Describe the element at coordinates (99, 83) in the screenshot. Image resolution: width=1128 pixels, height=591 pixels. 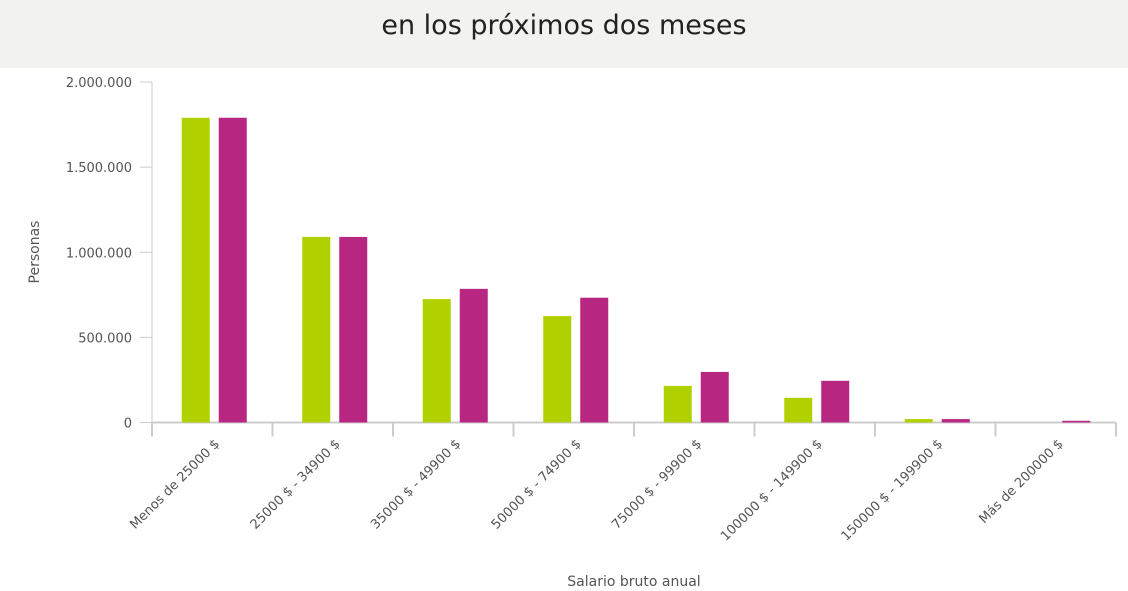
I see `y-tick-label: 2.000.000` at that location.